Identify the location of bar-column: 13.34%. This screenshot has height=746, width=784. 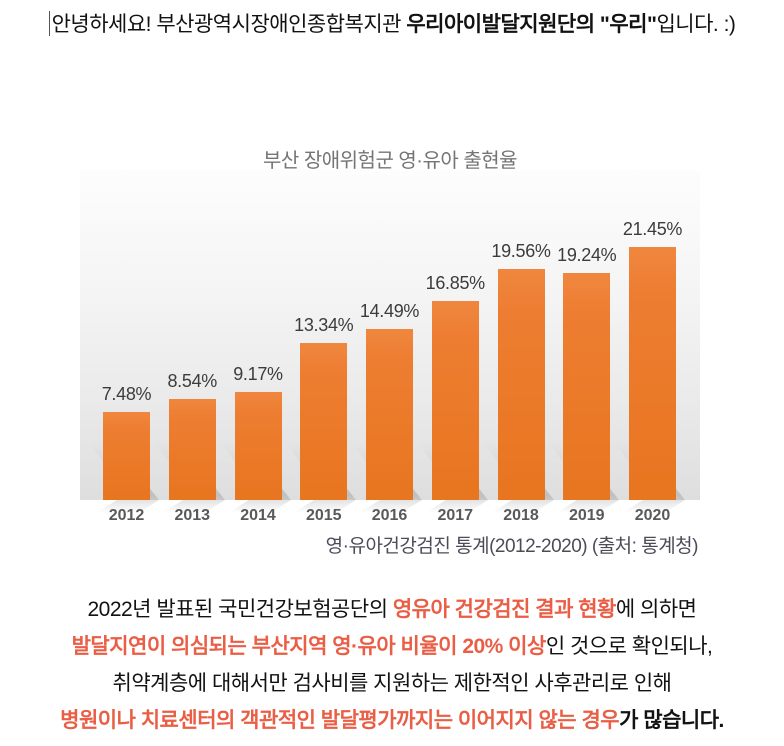
(320, 335).